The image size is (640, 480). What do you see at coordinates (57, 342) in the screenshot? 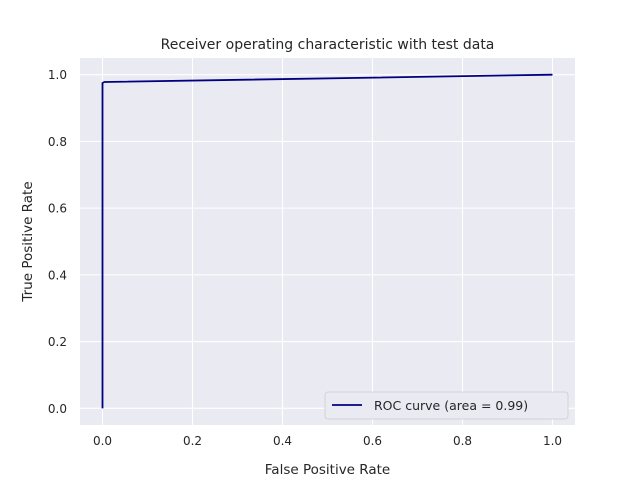
I see `y-tick-label: 0.2` at bounding box center [57, 342].